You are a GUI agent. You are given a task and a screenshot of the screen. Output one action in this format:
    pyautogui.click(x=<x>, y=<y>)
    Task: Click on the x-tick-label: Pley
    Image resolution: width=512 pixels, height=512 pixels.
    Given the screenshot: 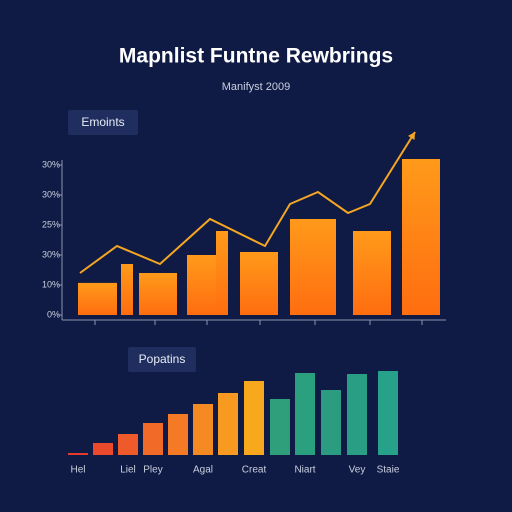 What is the action you would take?
    pyautogui.click(x=152, y=470)
    